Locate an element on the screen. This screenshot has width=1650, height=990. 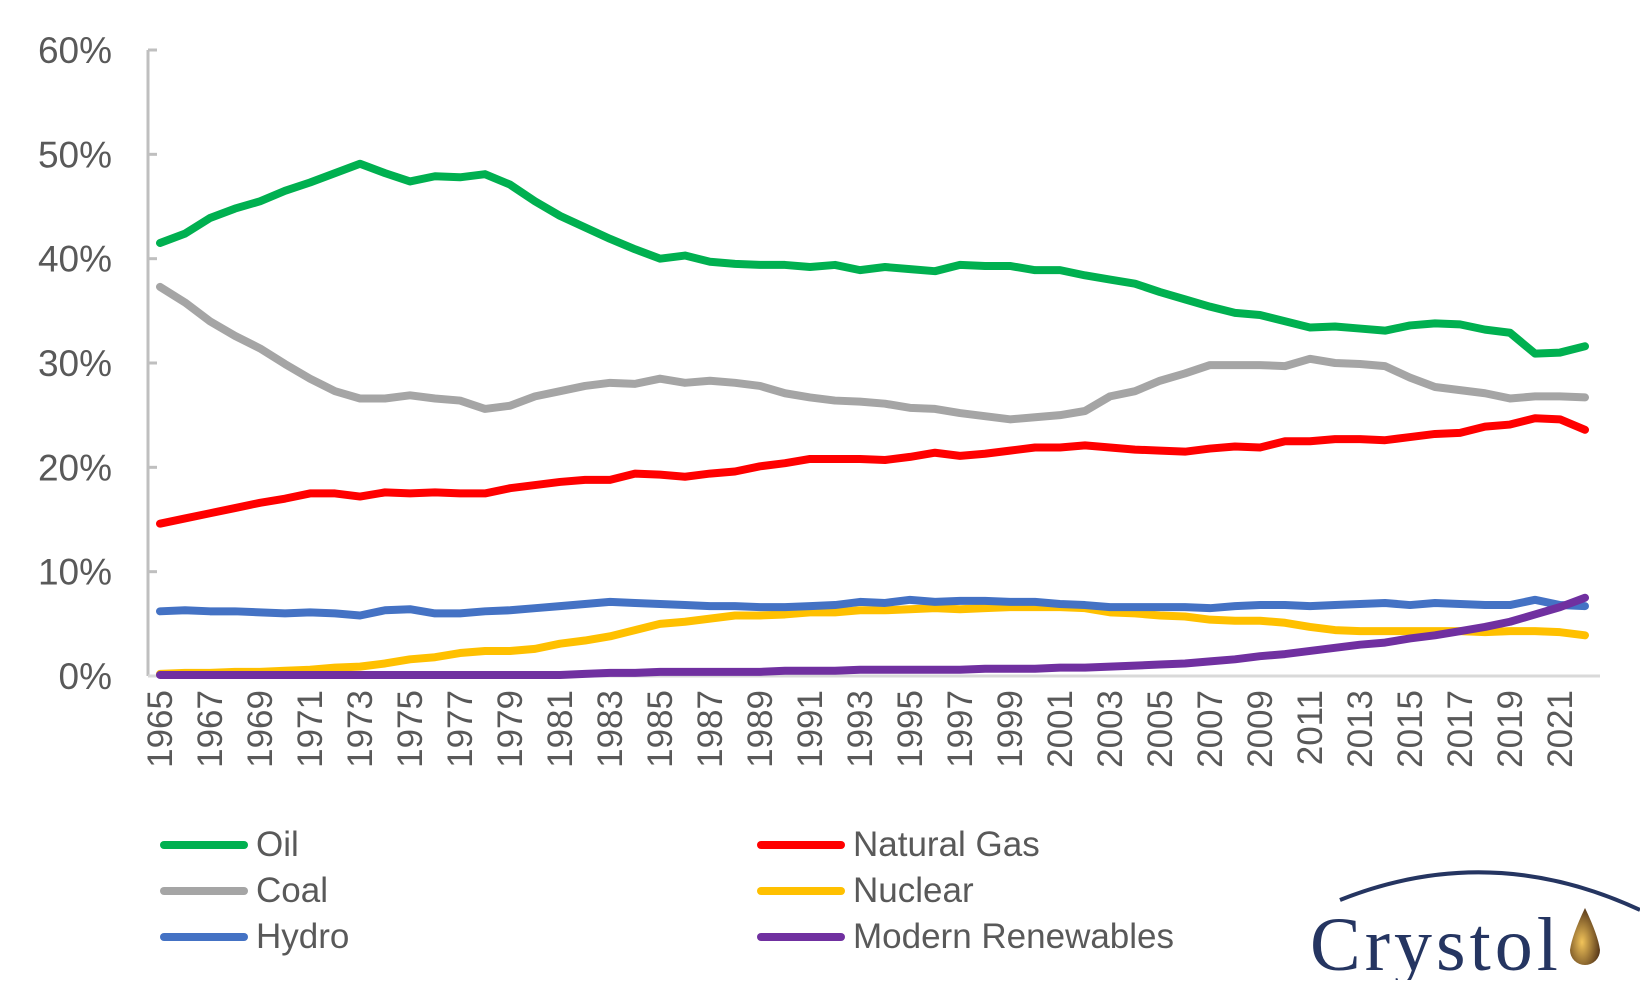
x-tick-label: 1997 is located at coordinates (960, 729).